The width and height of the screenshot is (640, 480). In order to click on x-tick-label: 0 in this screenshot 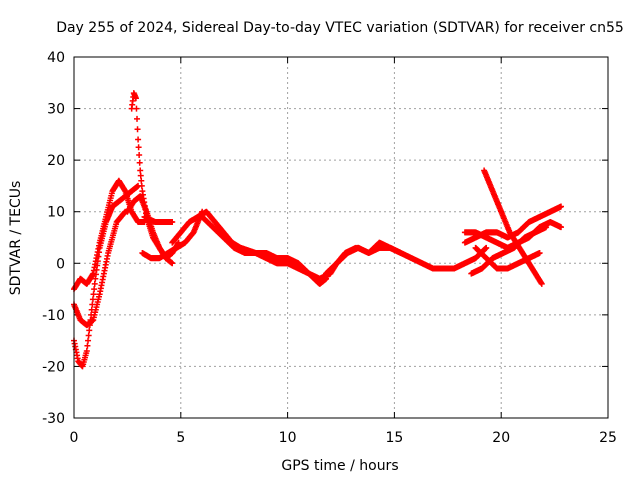, I will do `click(74, 438)`.